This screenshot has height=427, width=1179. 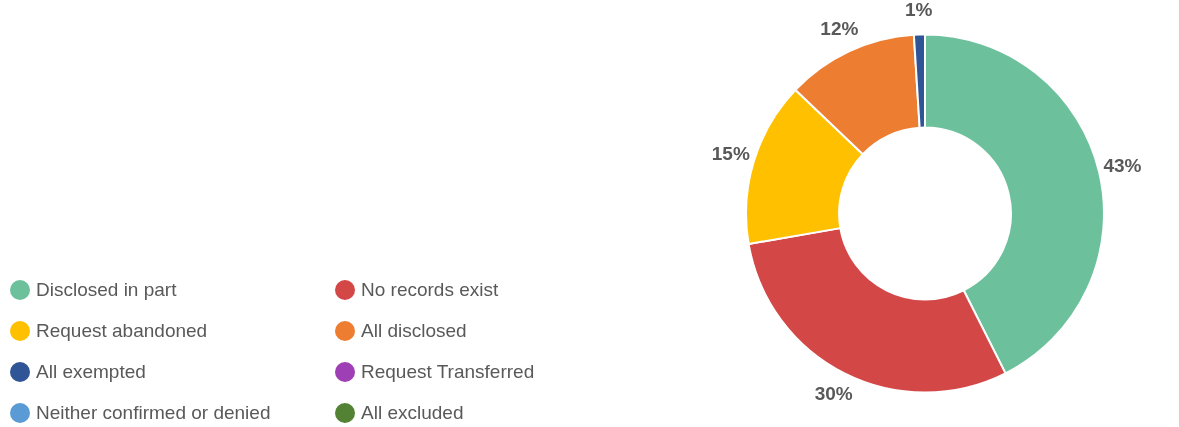 What do you see at coordinates (414, 331) in the screenshot?
I see `legend-label: All disclosed` at bounding box center [414, 331].